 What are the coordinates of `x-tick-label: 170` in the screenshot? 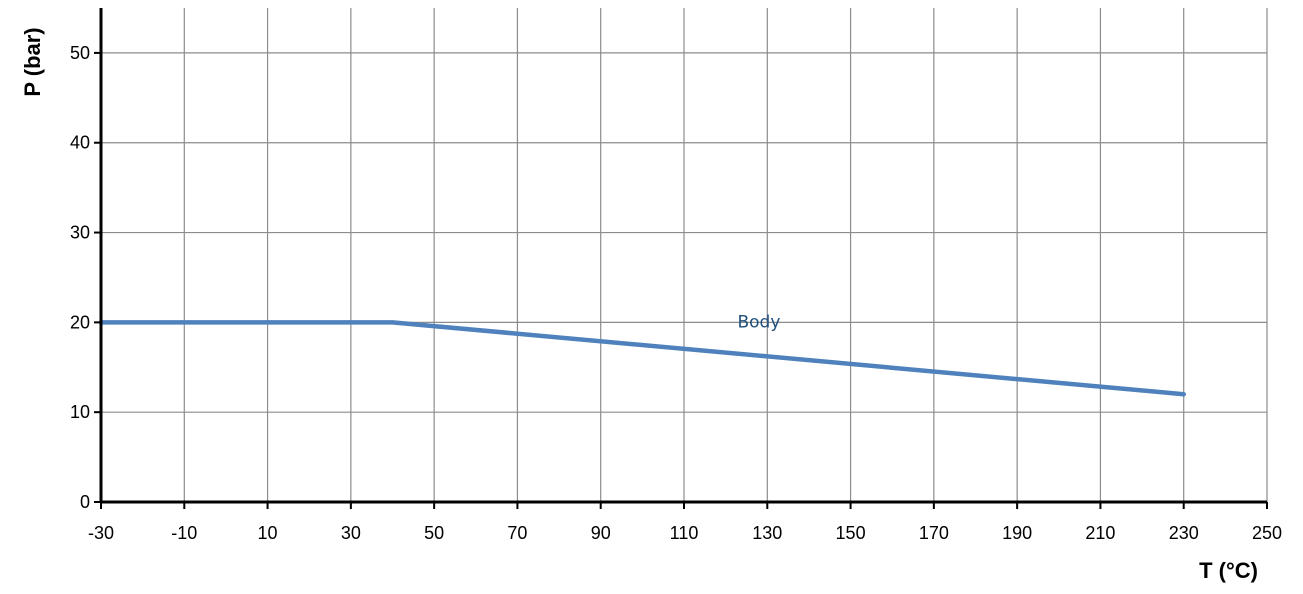 It's located at (934, 533).